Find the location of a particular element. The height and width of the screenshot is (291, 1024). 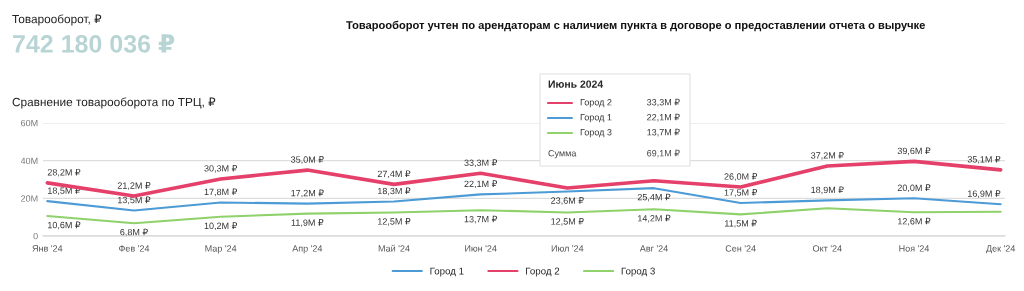

data-label: 20,0M ₽ is located at coordinates (914, 188).